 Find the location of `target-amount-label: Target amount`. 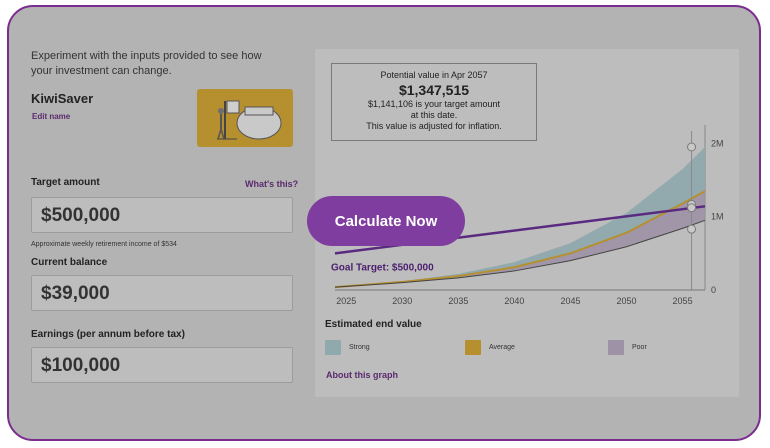

target-amount-label: Target amount is located at coordinates (65, 182).